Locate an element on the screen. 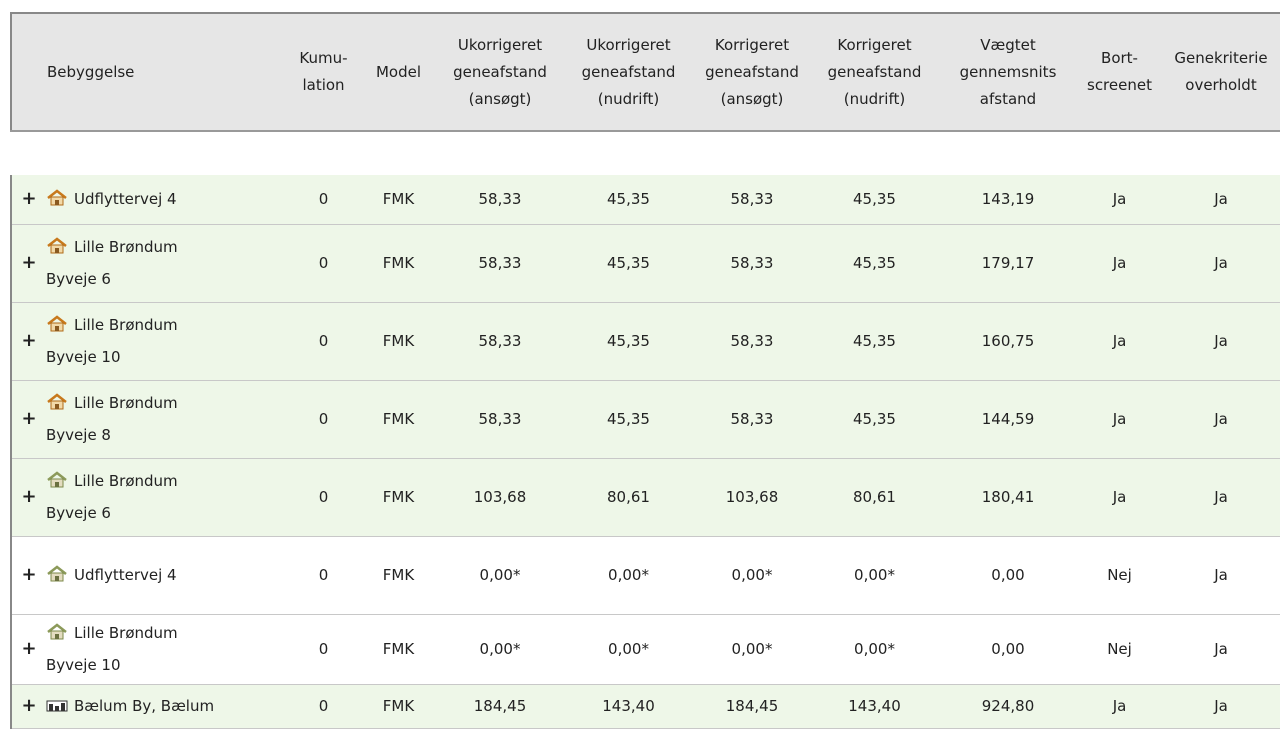  header-line: screenet is located at coordinates (1119, 85).